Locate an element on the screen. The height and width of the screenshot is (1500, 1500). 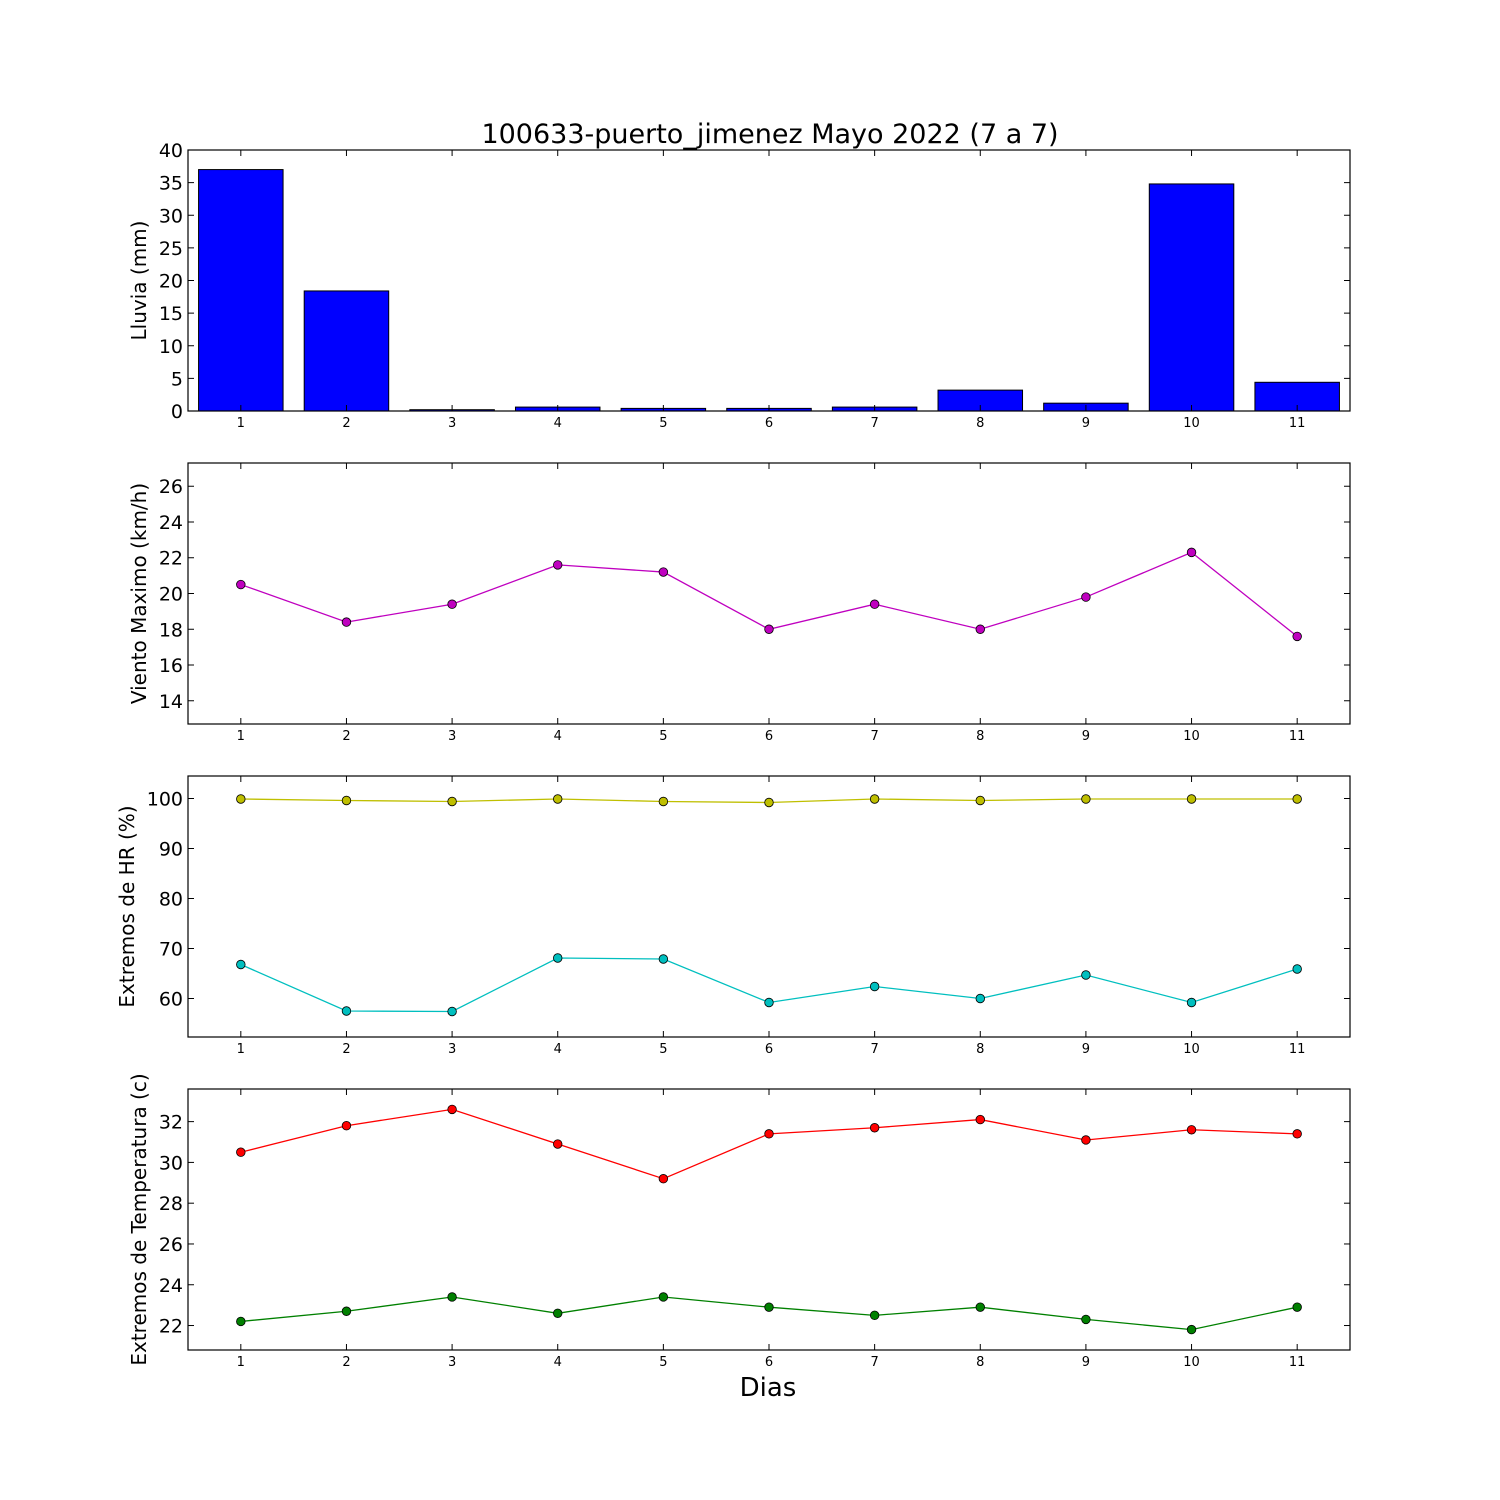
y-tick-label: 0 is located at coordinates (177, 412).